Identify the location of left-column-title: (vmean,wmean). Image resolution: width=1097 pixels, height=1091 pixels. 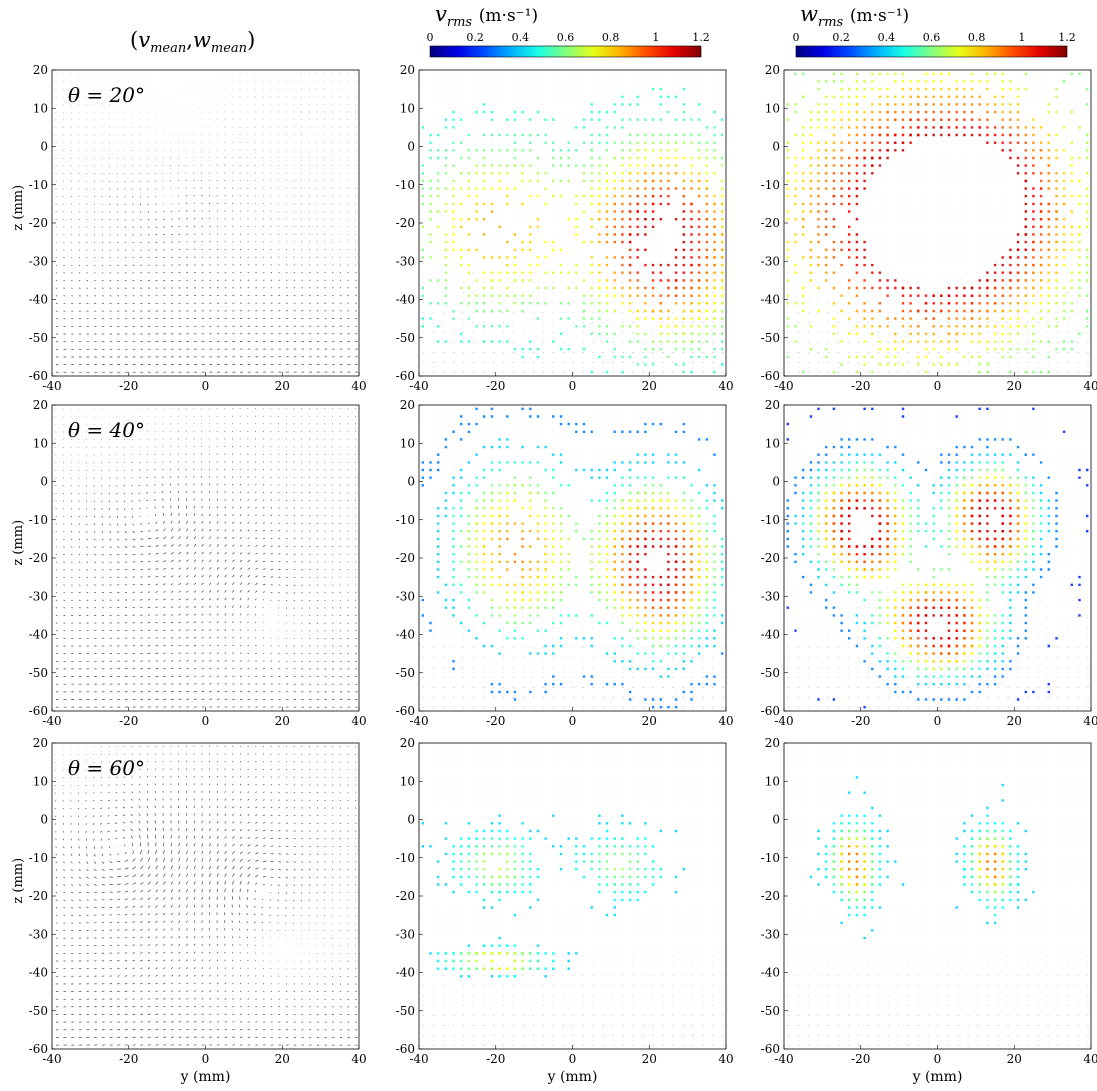
(193, 42).